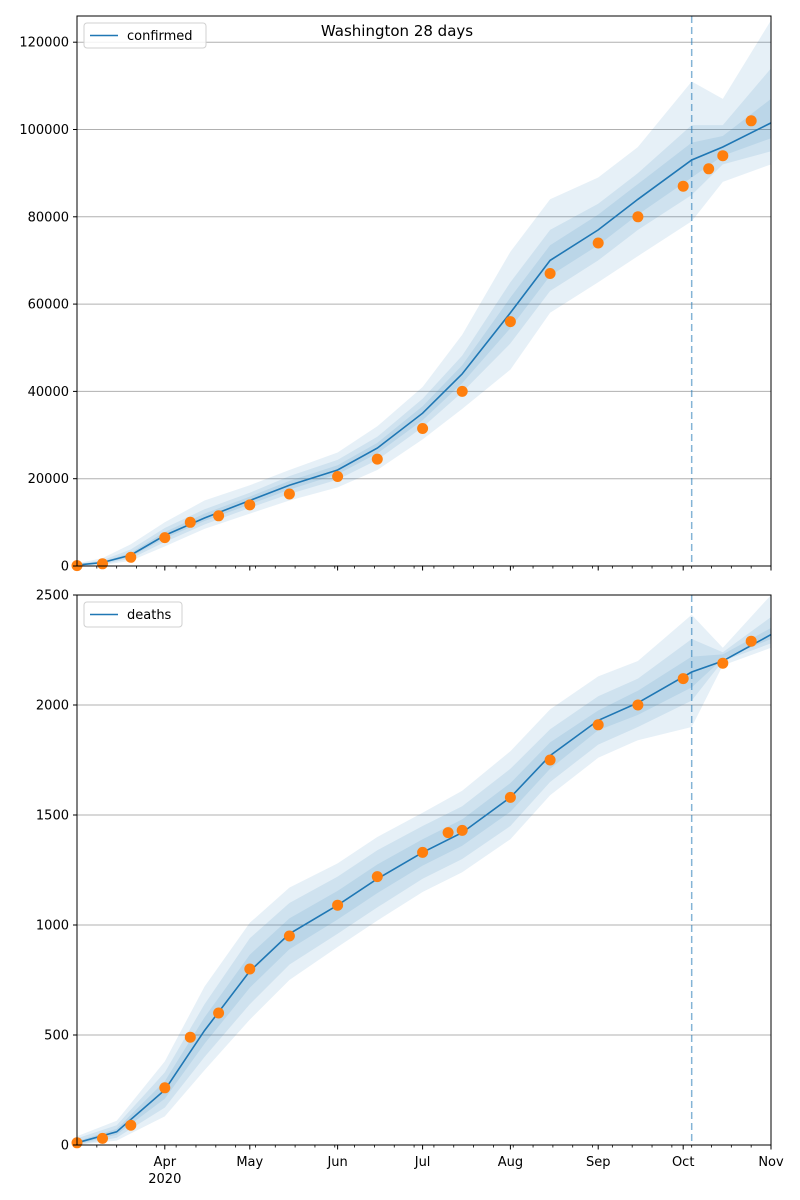 The image size is (800, 1200). I want to click on y-tick-label: 2500, so click(52, 596).